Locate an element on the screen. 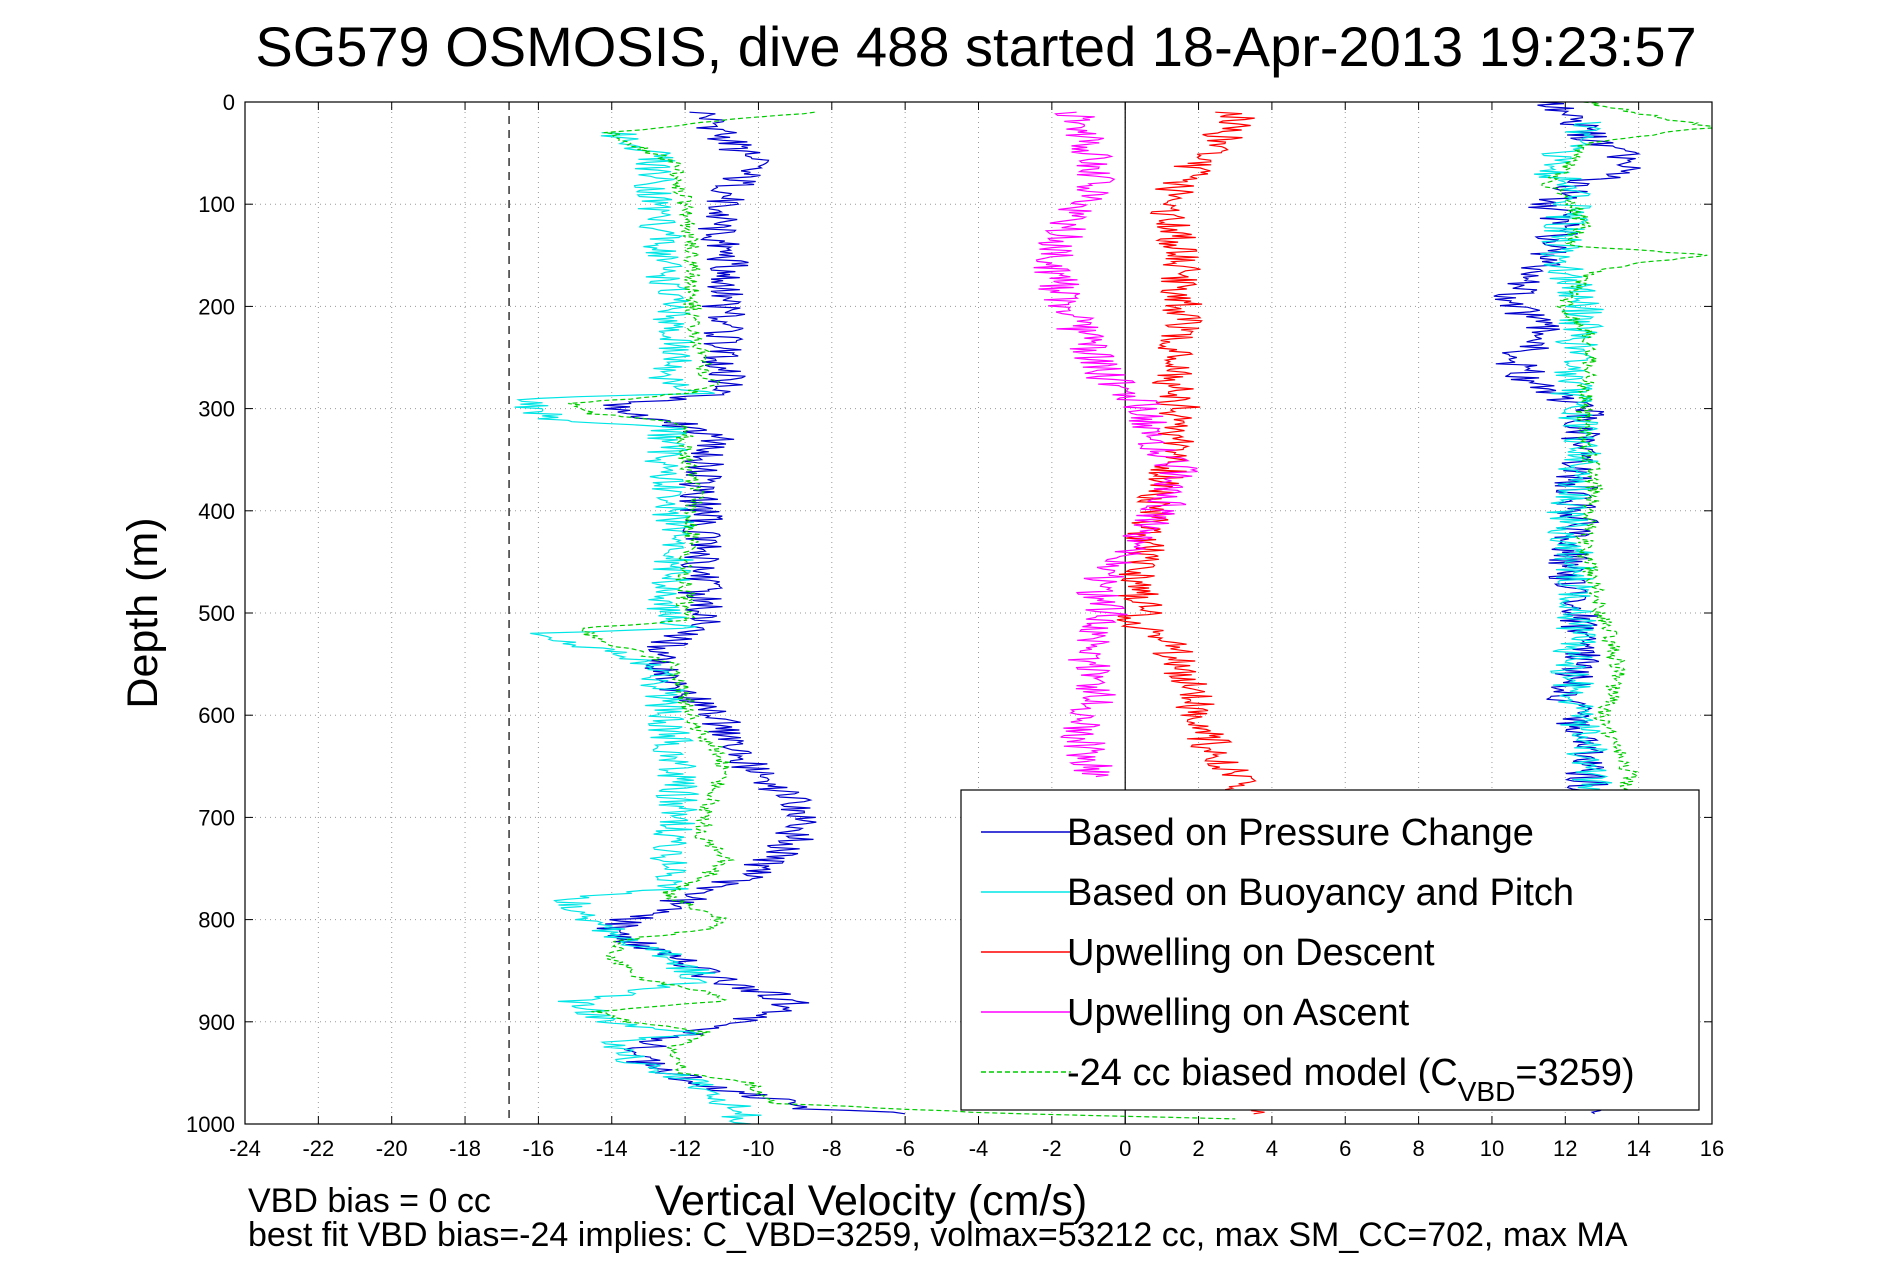 This screenshot has height=1262, width=1891. legend-label: Based on Pressure Change is located at coordinates (1300, 833).